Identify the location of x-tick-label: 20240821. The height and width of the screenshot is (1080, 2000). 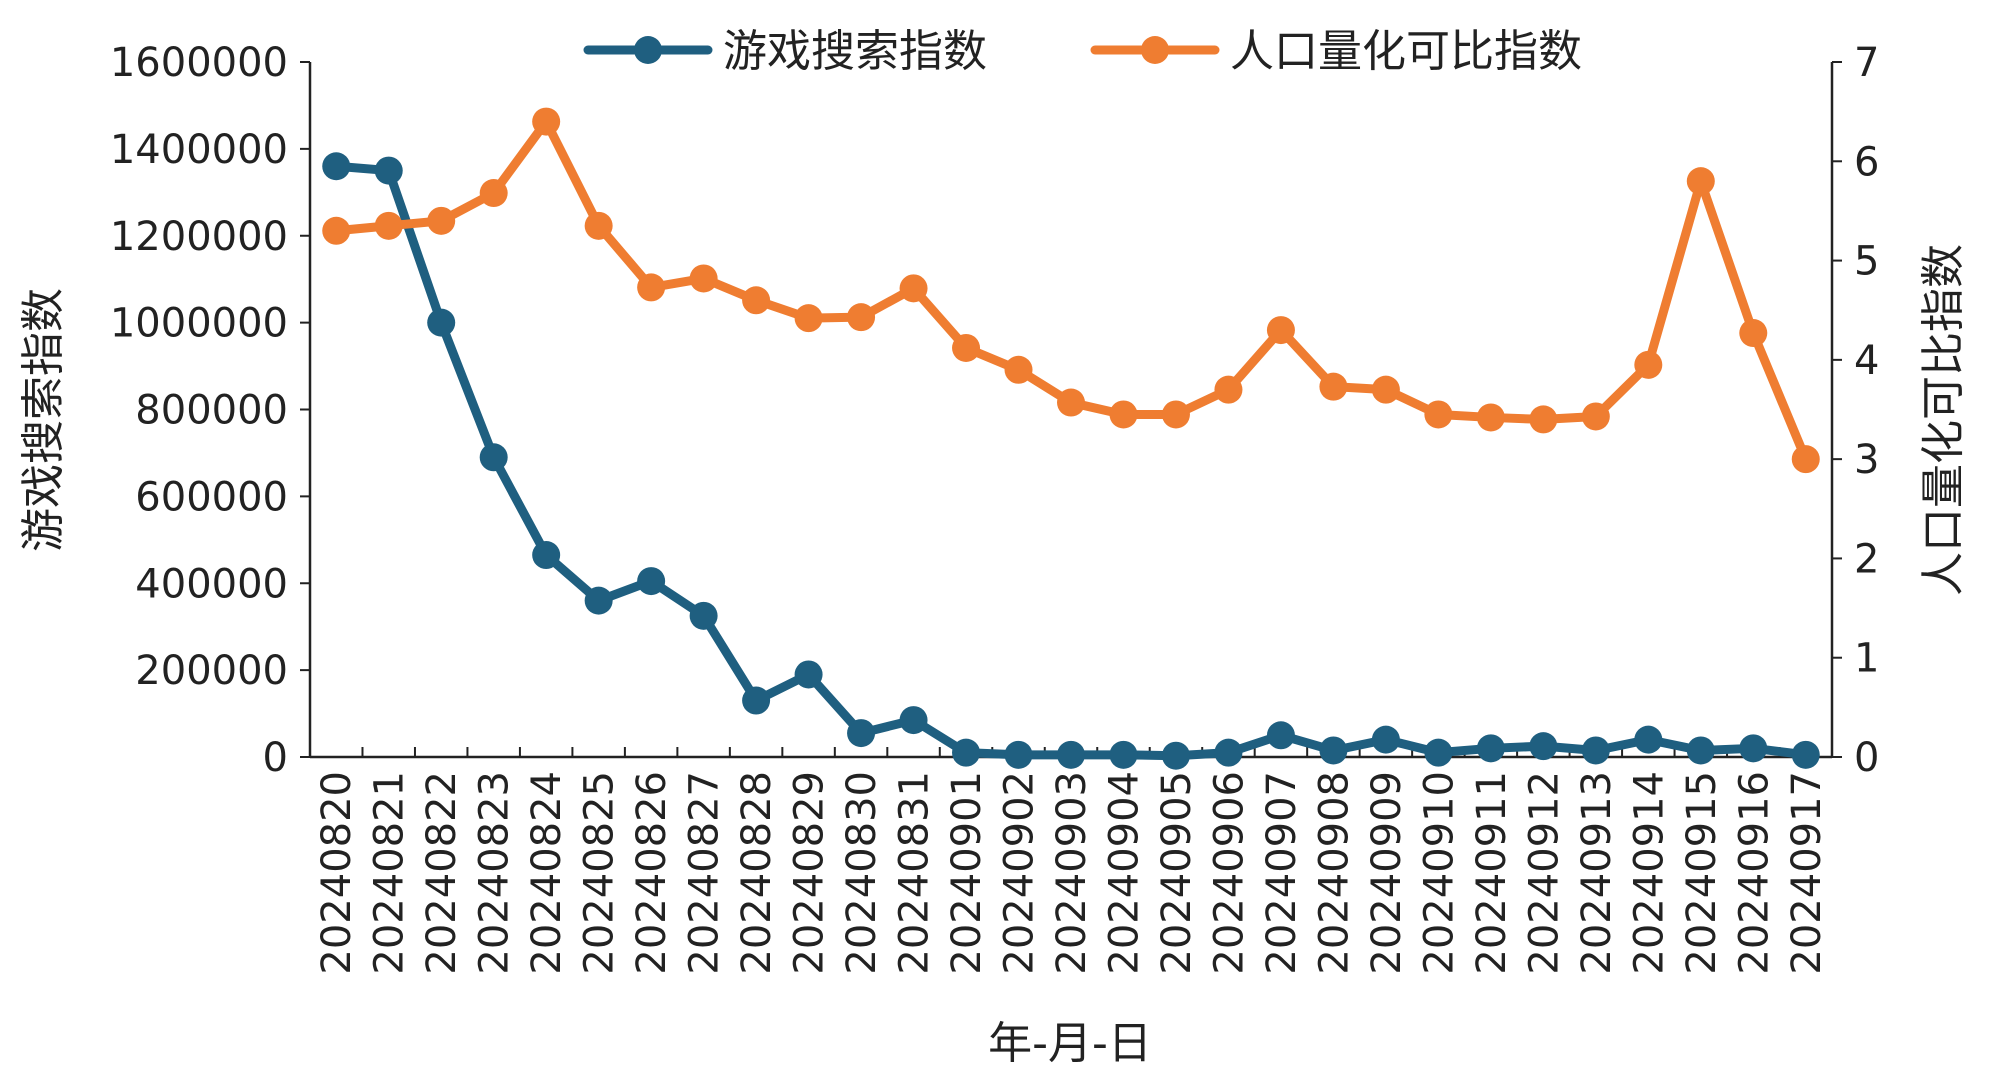
(390, 873).